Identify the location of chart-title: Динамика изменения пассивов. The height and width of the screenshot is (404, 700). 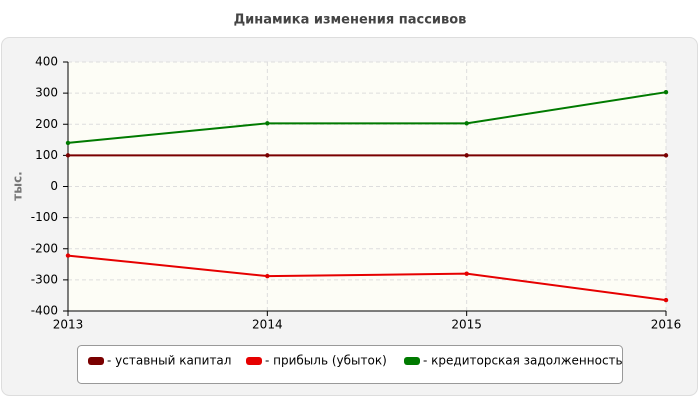
(350, 20).